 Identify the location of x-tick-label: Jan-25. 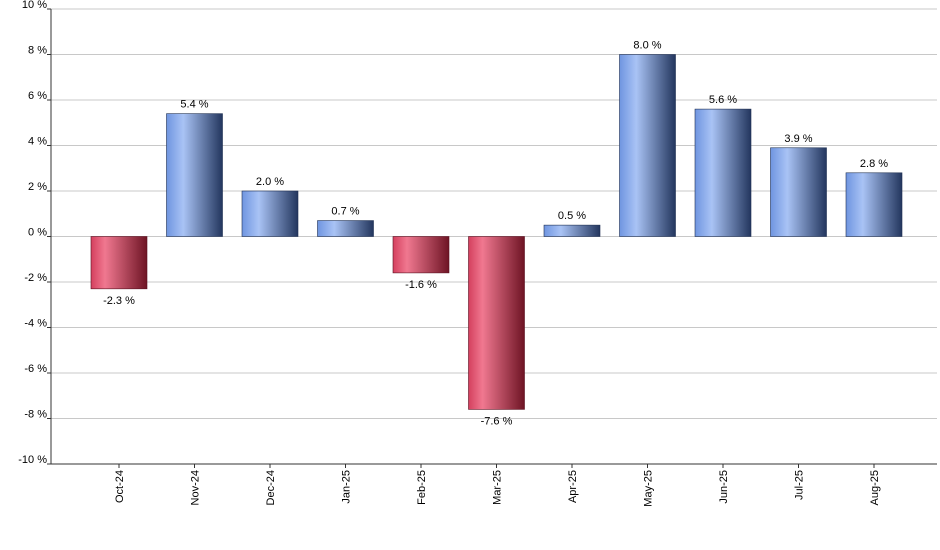
(347, 487).